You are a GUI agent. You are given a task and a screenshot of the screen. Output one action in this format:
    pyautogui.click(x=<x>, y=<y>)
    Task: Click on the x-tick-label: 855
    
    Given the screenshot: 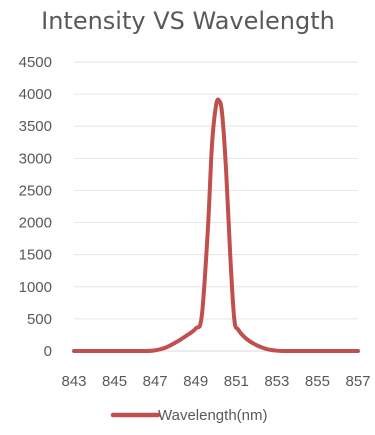 What is the action you would take?
    pyautogui.click(x=317, y=381)
    